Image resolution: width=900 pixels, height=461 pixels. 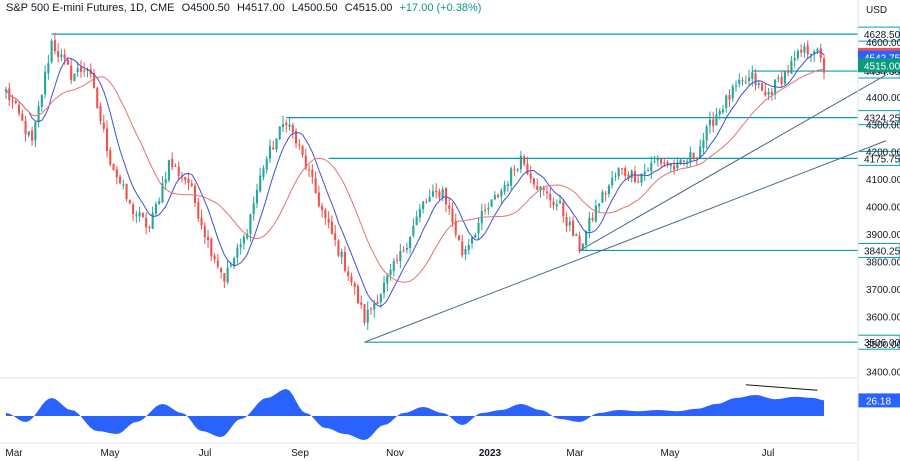 What do you see at coordinates (883, 235) in the screenshot?
I see `price-tick-label: 3900.00` at bounding box center [883, 235].